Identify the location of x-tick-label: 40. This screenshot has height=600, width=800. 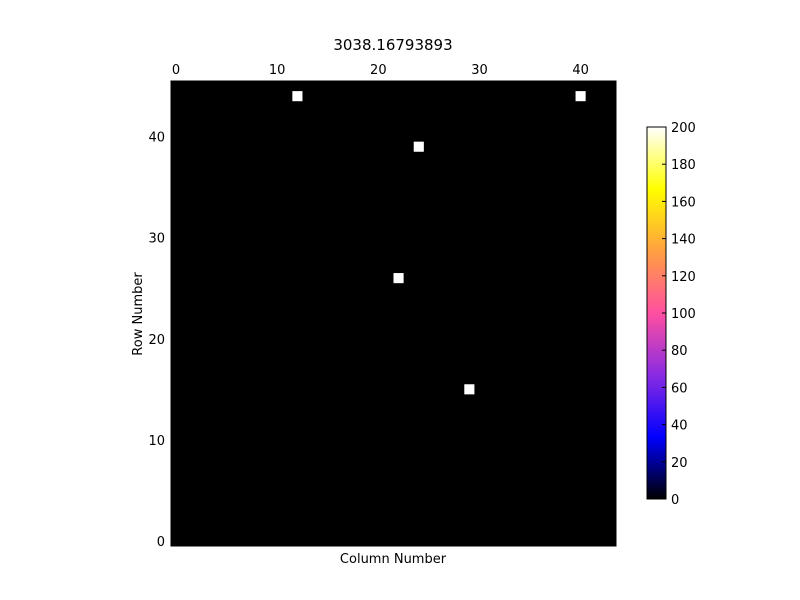
(580, 70).